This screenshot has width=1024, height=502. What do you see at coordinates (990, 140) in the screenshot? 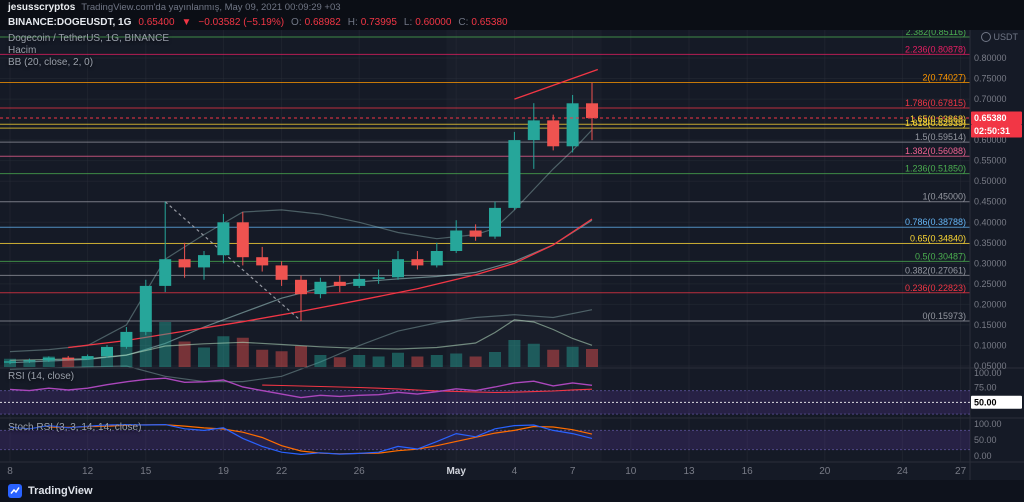
I see `price-tick-label: 0.60000` at bounding box center [990, 140].